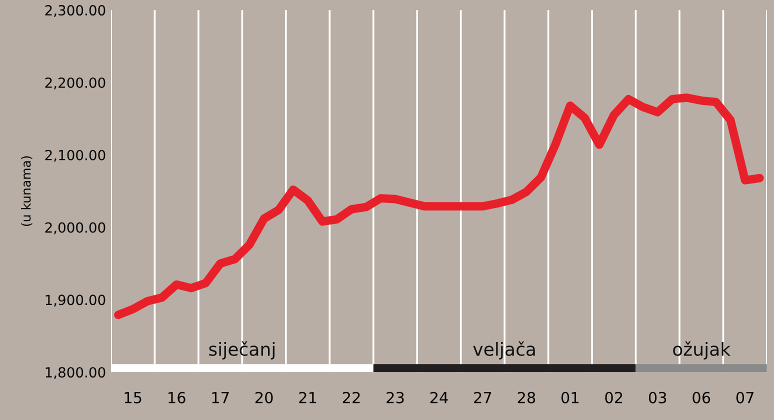 The width and height of the screenshot is (774, 420). Describe the element at coordinates (220, 398) in the screenshot. I see `x-tick-label: 17` at that location.